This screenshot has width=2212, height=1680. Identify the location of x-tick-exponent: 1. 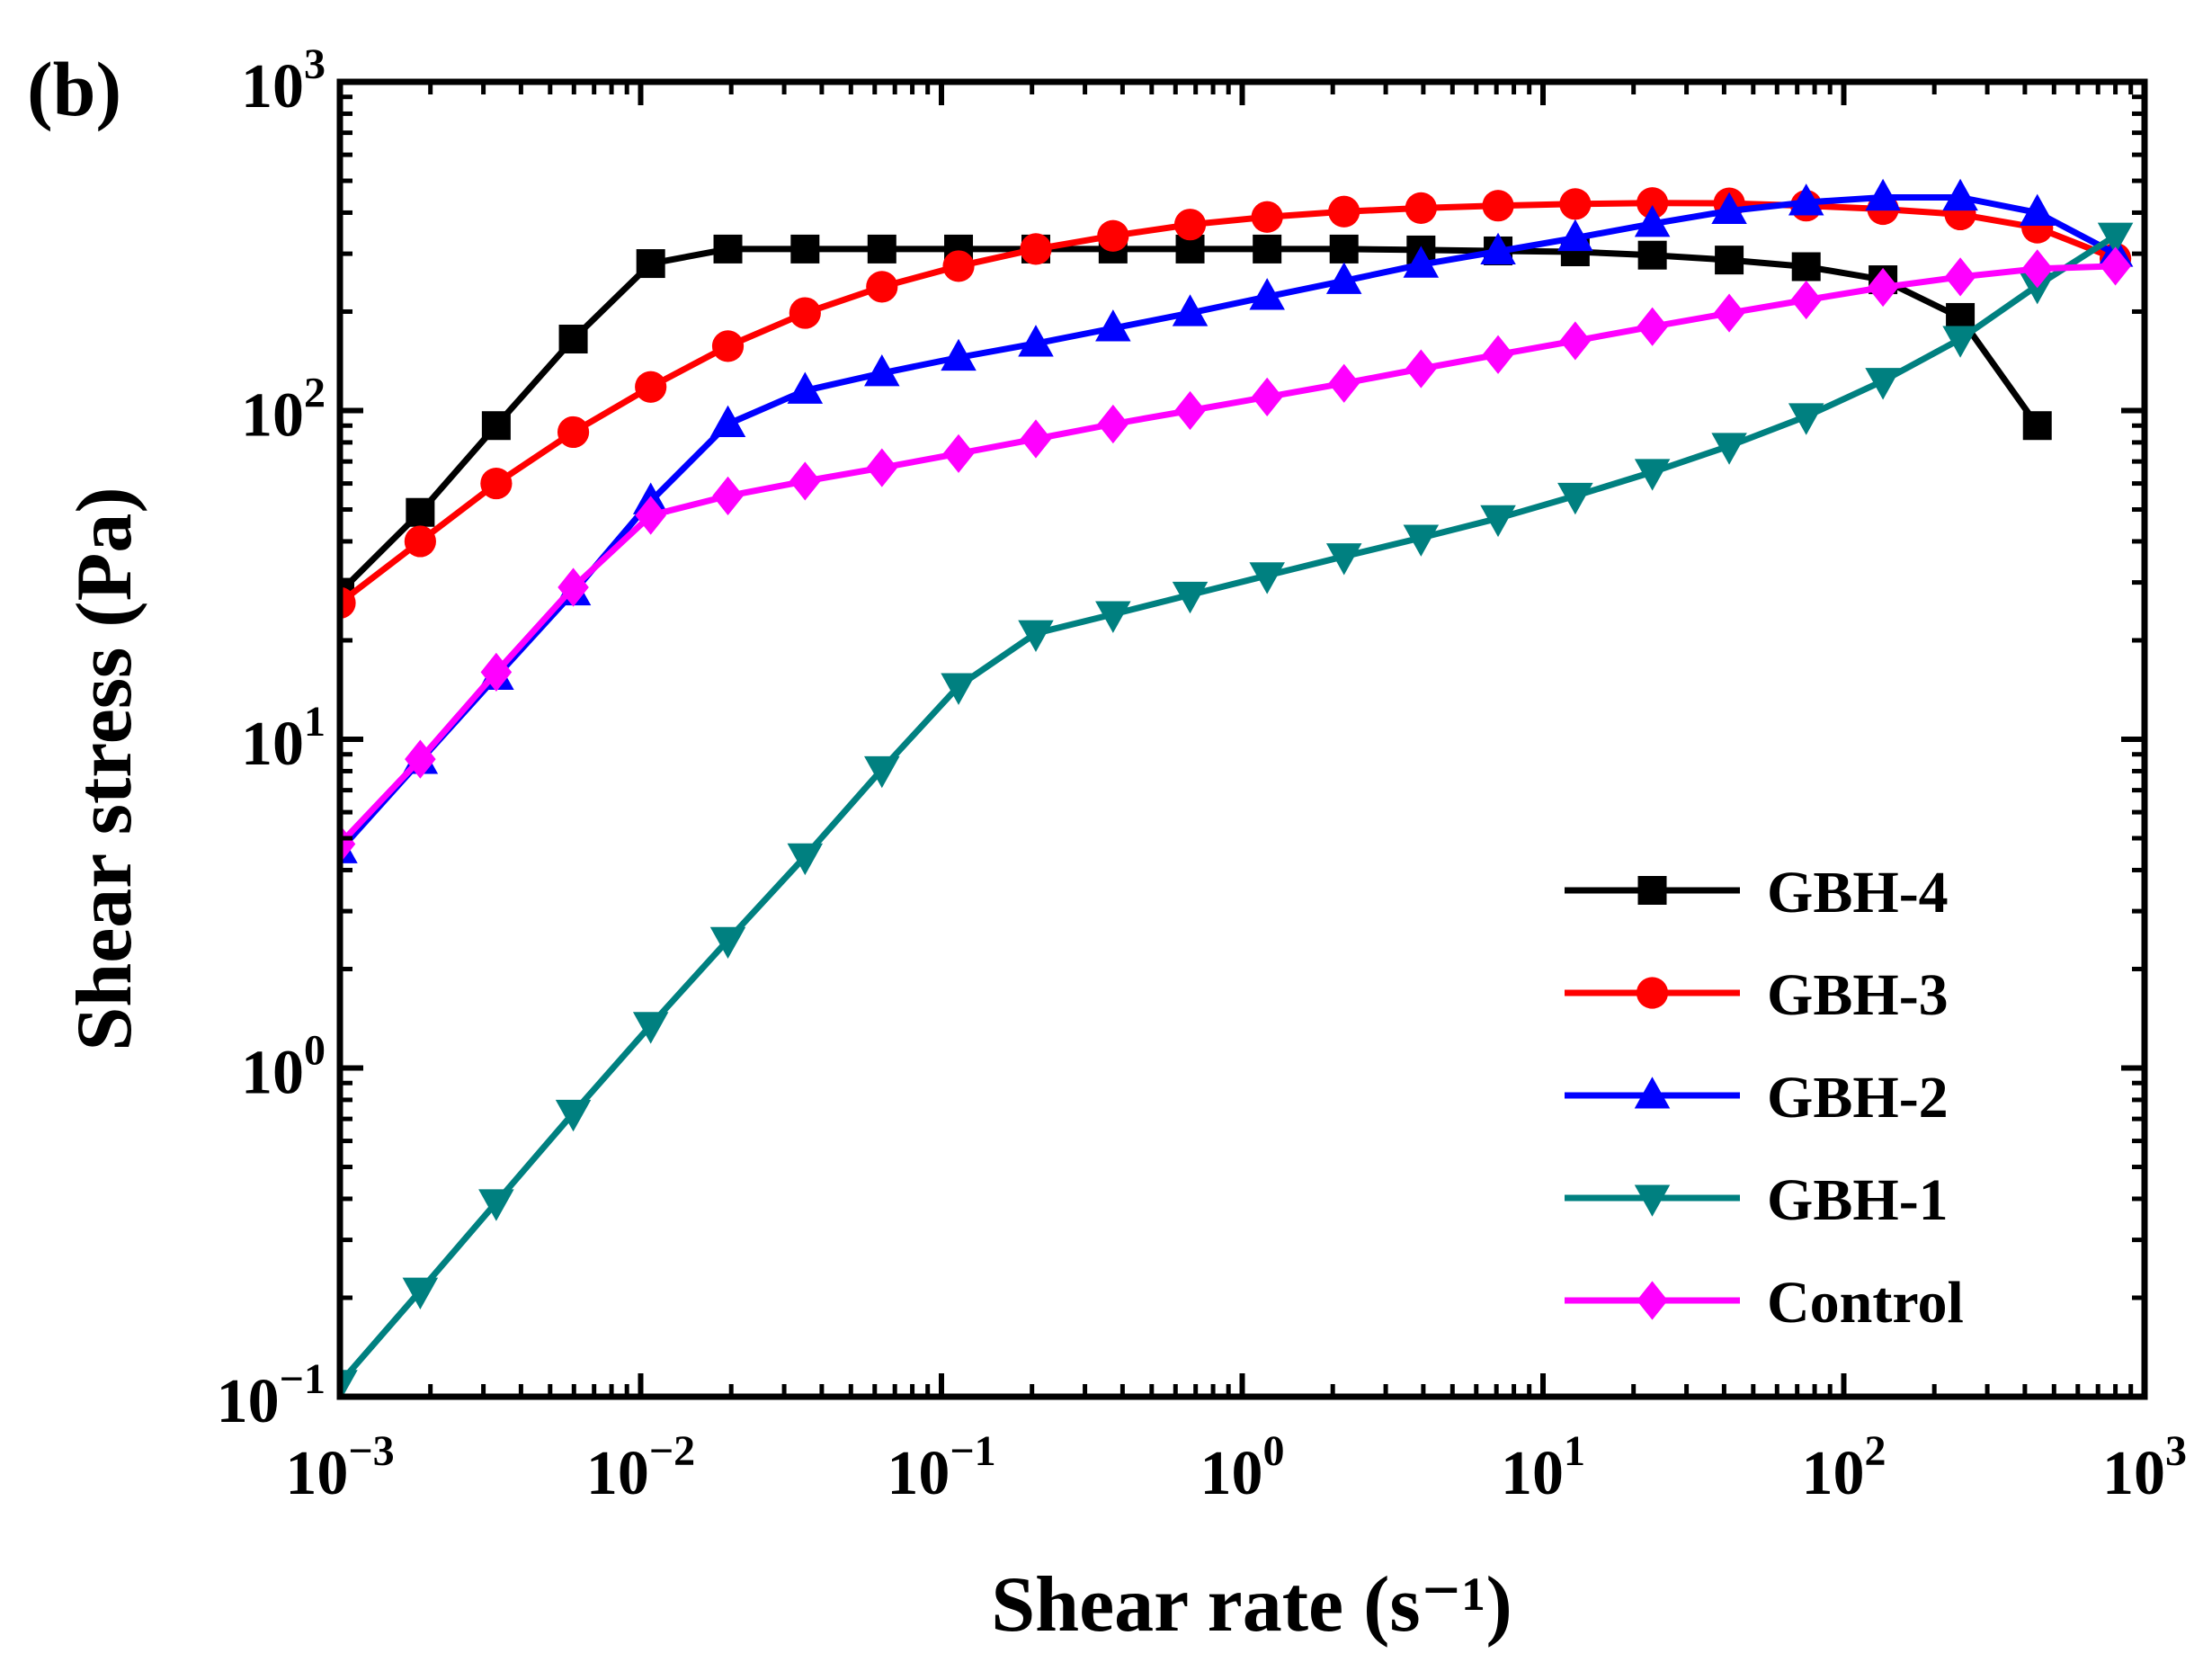
(1574, 1451).